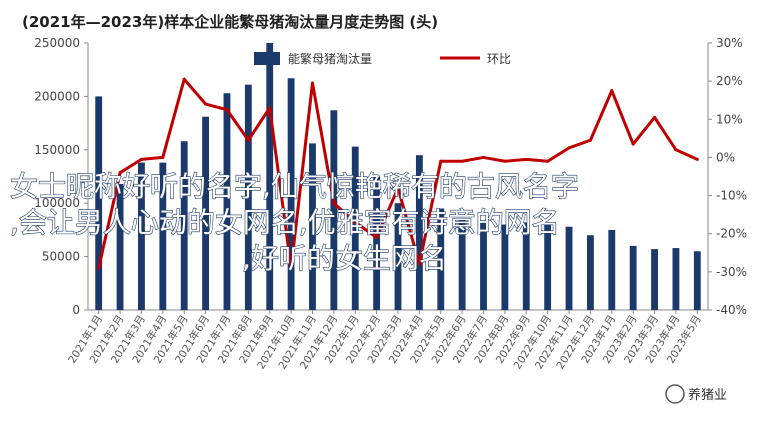 The height and width of the screenshot is (426, 767). I want to click on watermark-text: 养猪业, so click(707, 395).